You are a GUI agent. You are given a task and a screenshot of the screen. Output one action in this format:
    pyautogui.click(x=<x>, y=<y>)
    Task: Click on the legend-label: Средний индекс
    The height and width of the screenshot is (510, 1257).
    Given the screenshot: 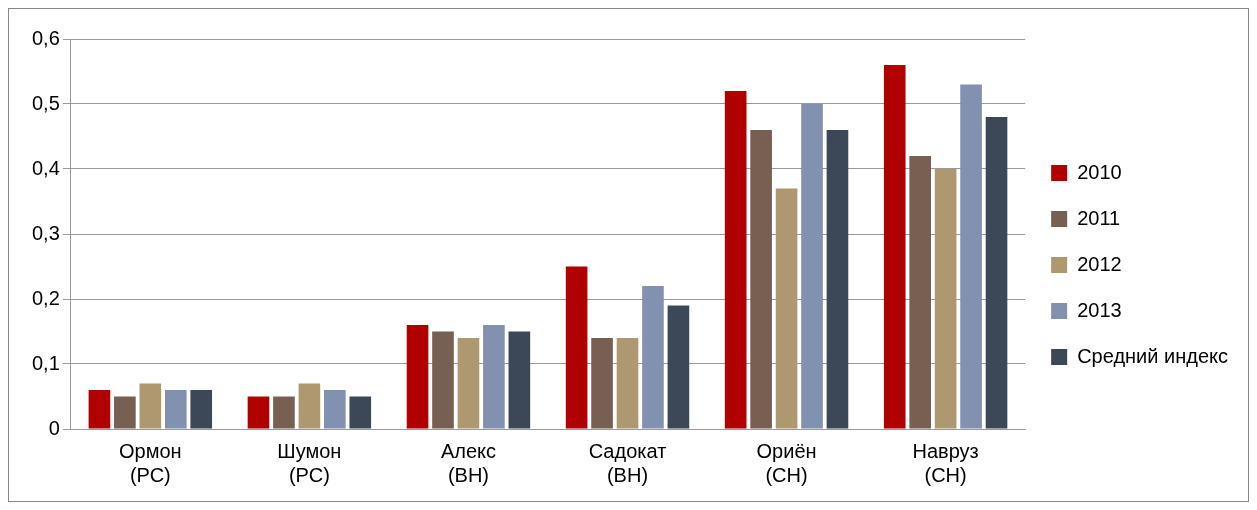 What is the action you would take?
    pyautogui.click(x=1153, y=355)
    